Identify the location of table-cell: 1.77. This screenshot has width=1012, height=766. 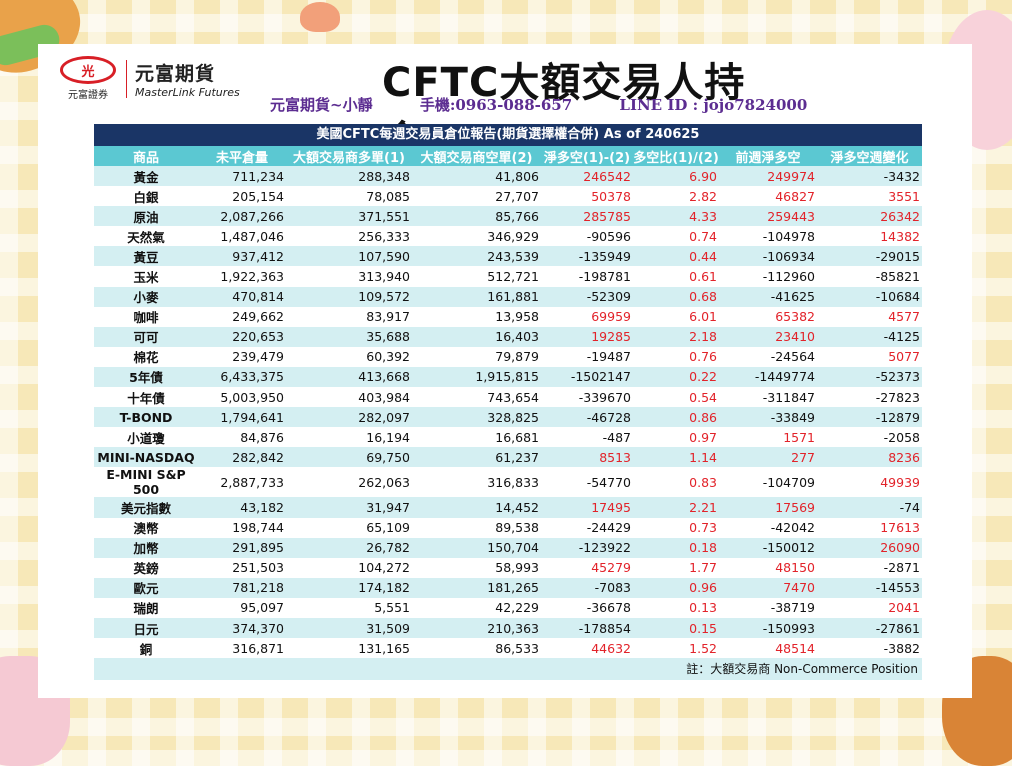
(676, 567).